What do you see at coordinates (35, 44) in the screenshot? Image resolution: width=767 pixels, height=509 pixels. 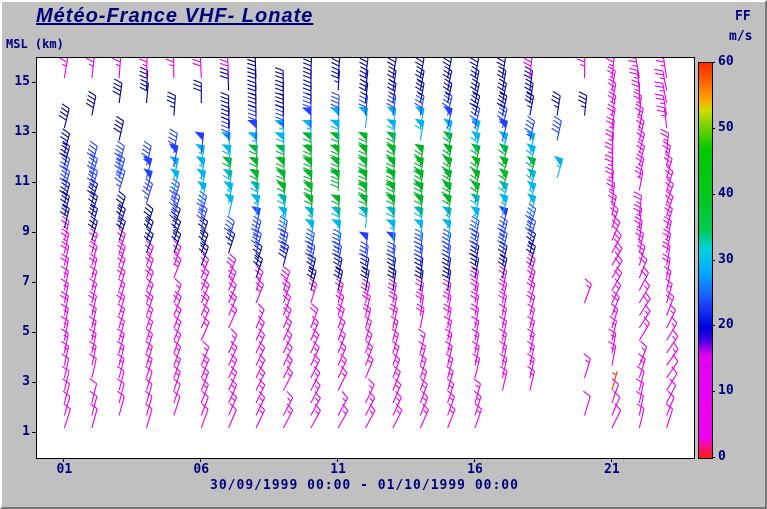 I see `y-axis-label: MSL (km)` at bounding box center [35, 44].